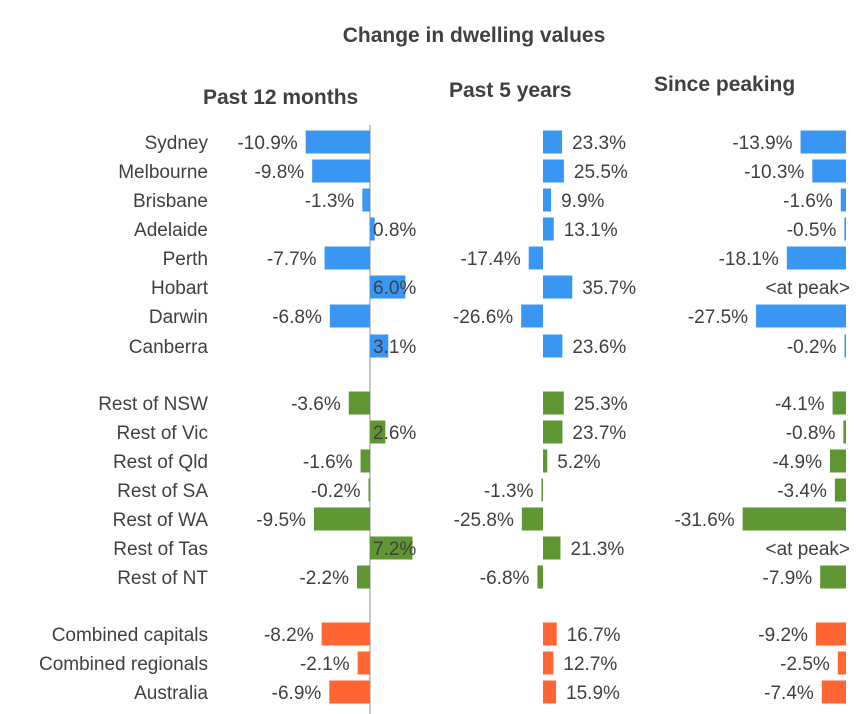 The height and width of the screenshot is (714, 868). Describe the element at coordinates (609, 288) in the screenshot. I see `value-label: 35.7%` at that location.